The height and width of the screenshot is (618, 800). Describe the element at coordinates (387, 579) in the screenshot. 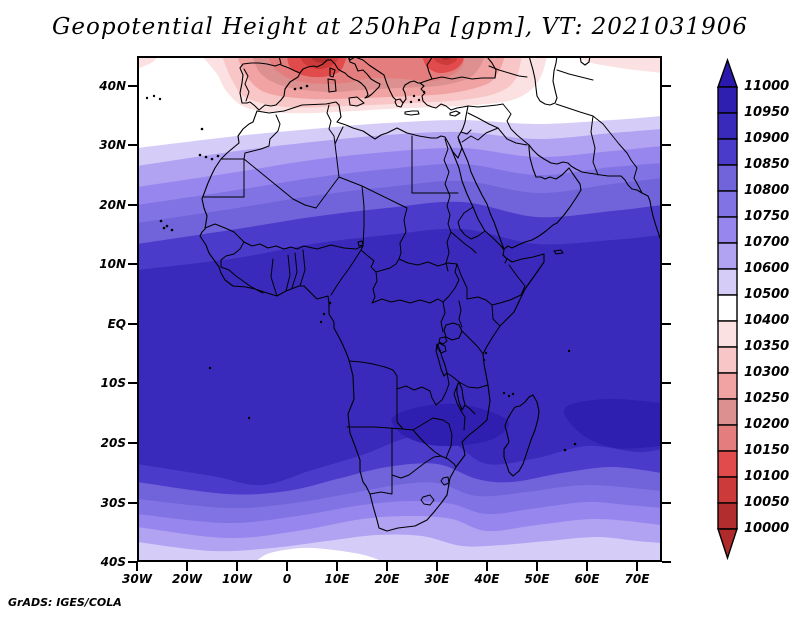

I see `lon-tick-label: 20E` at that location.